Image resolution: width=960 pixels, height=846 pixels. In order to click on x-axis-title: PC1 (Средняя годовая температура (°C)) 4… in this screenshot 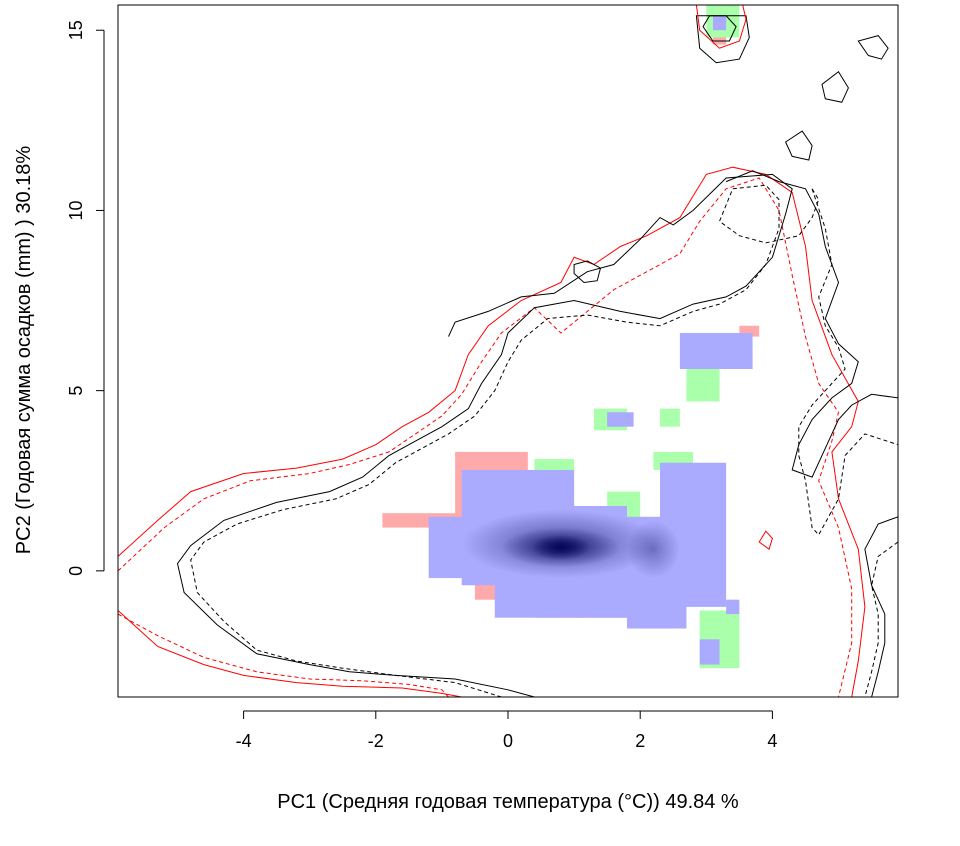, I will do `click(508, 802)`.